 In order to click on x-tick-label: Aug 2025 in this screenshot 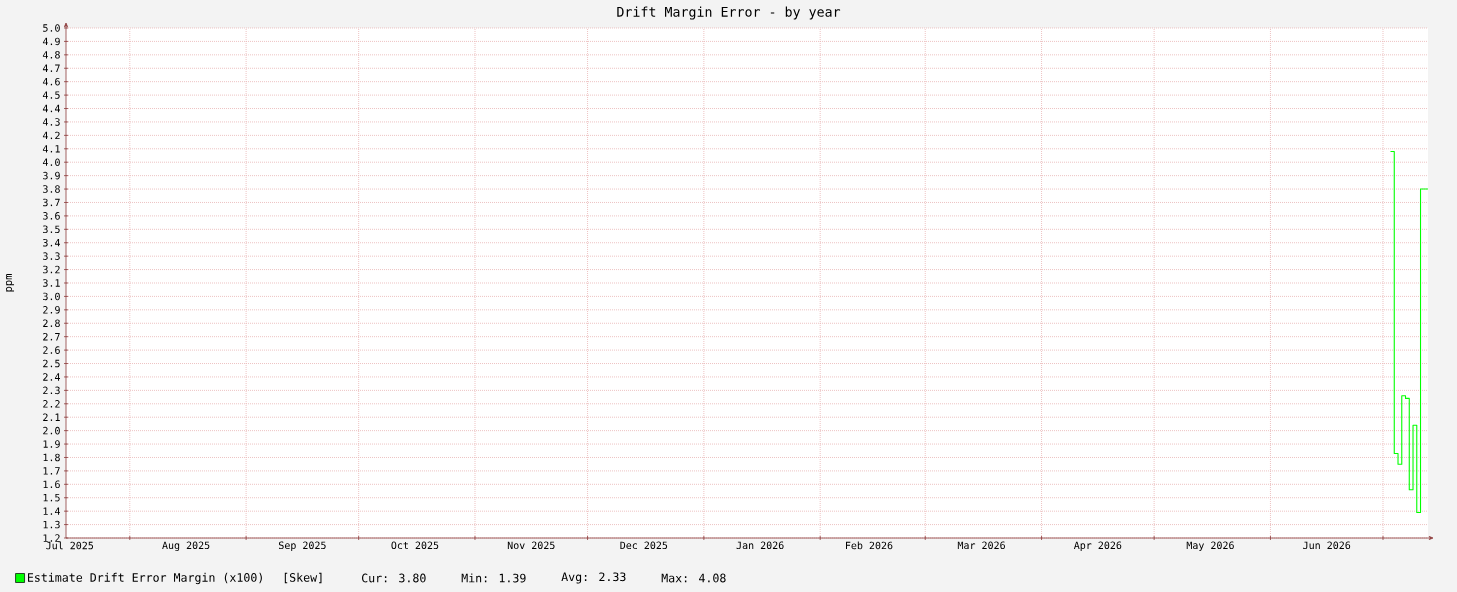, I will do `click(186, 546)`.